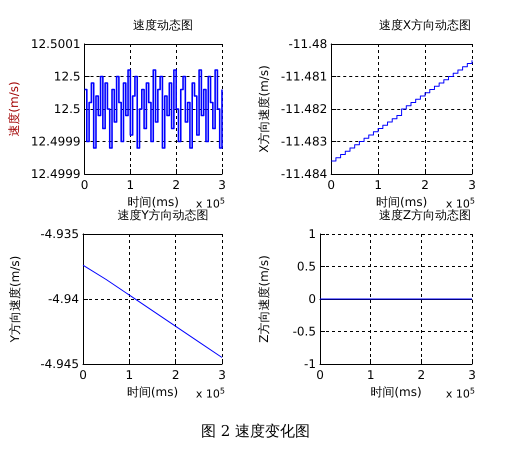  What do you see at coordinates (14, 109) in the screenshot?
I see `y-axis-title: 速度(m/s)` at bounding box center [14, 109].